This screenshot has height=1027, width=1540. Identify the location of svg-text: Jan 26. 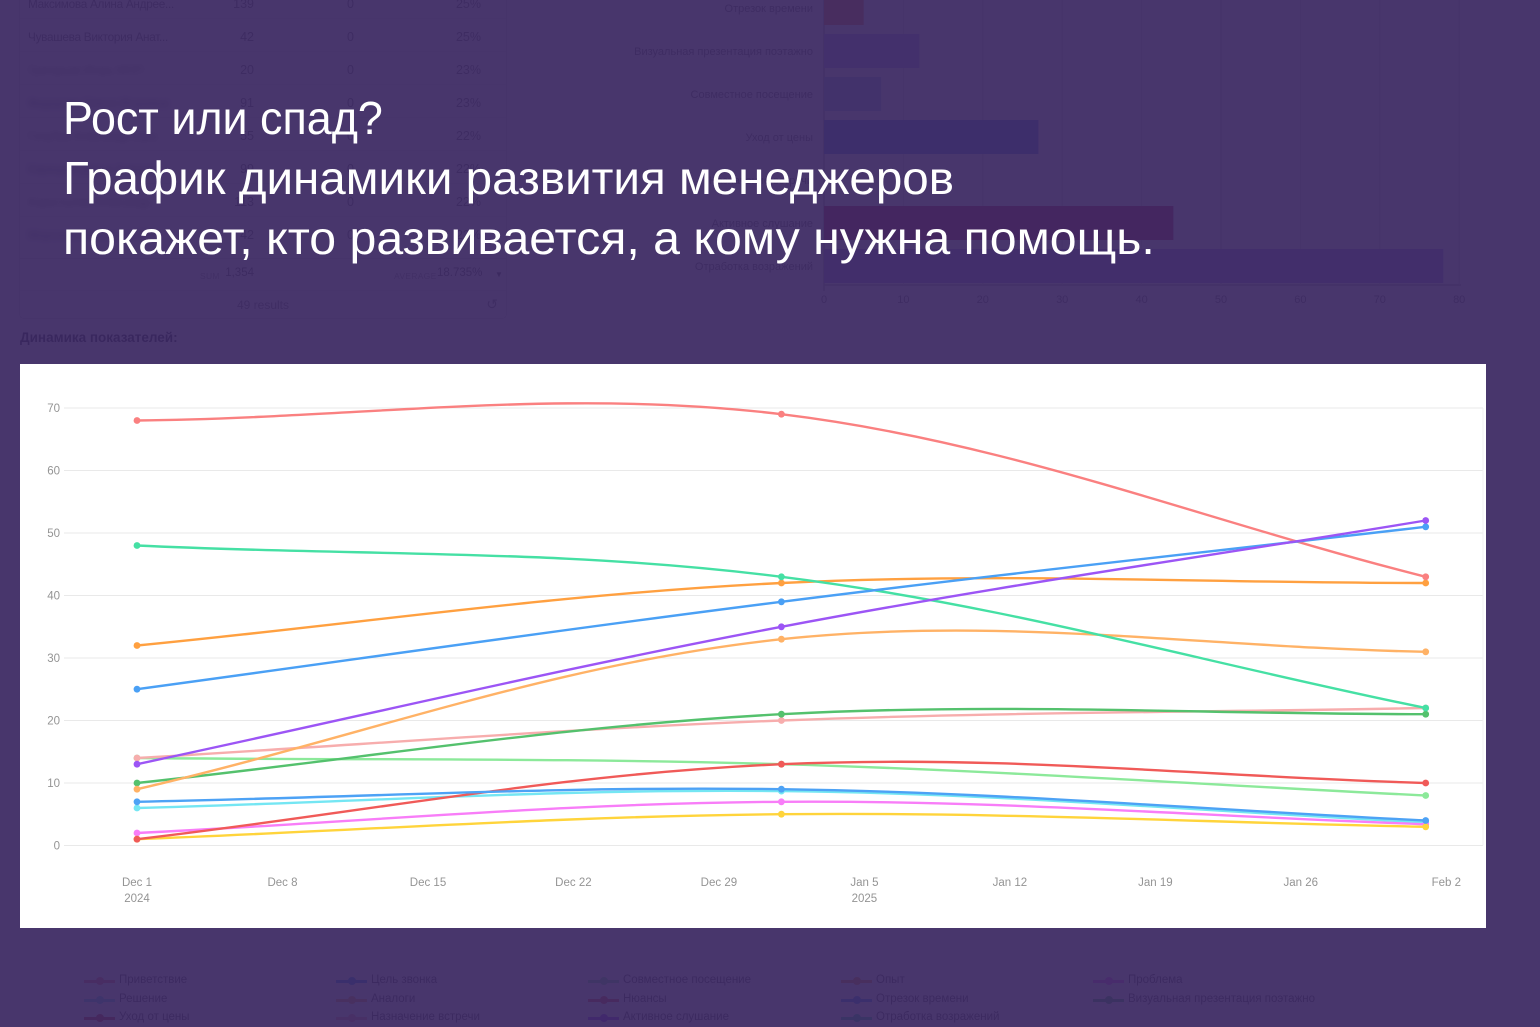
(1301, 883).